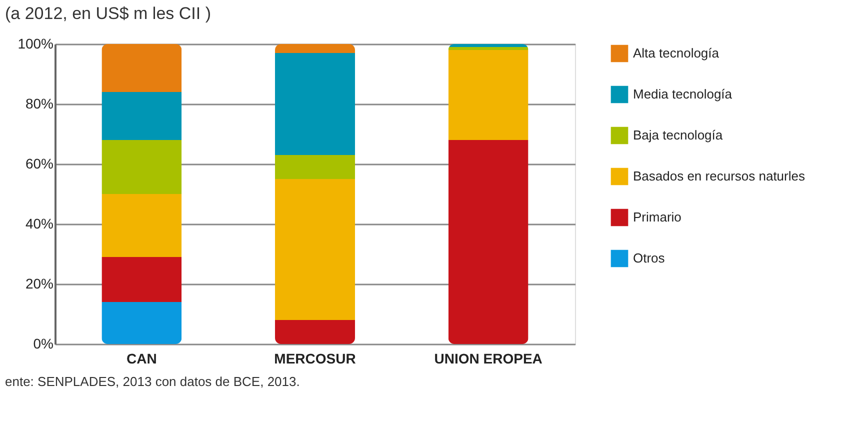  Describe the element at coordinates (39, 224) in the screenshot. I see `y-tick-label: 40%` at that location.